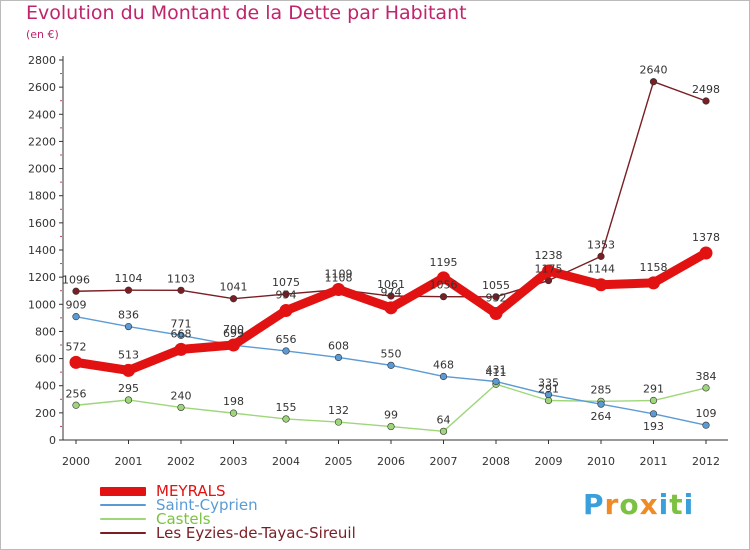  Describe the element at coordinates (52, 440) in the screenshot. I see `y-tick-label: 0` at that location.